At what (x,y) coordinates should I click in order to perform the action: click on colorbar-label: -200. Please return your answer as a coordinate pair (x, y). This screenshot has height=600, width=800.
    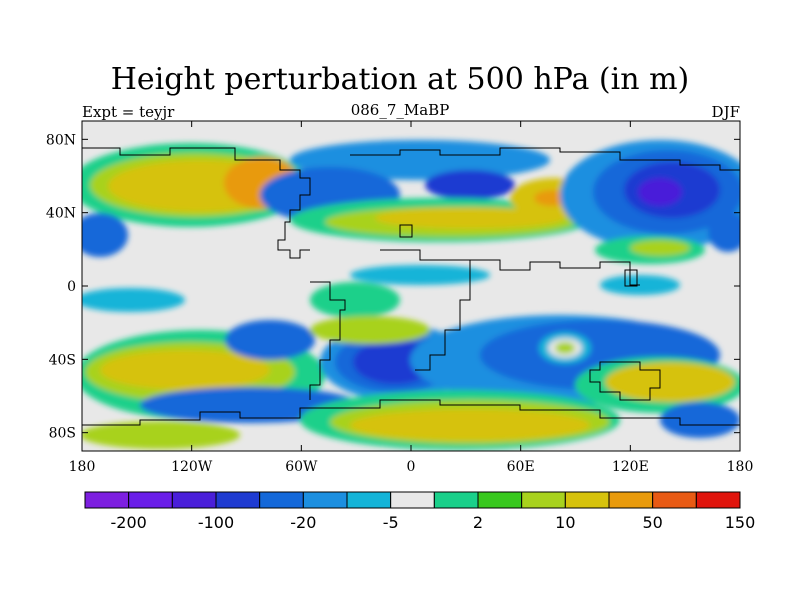
    Looking at the image, I should click on (129, 522).